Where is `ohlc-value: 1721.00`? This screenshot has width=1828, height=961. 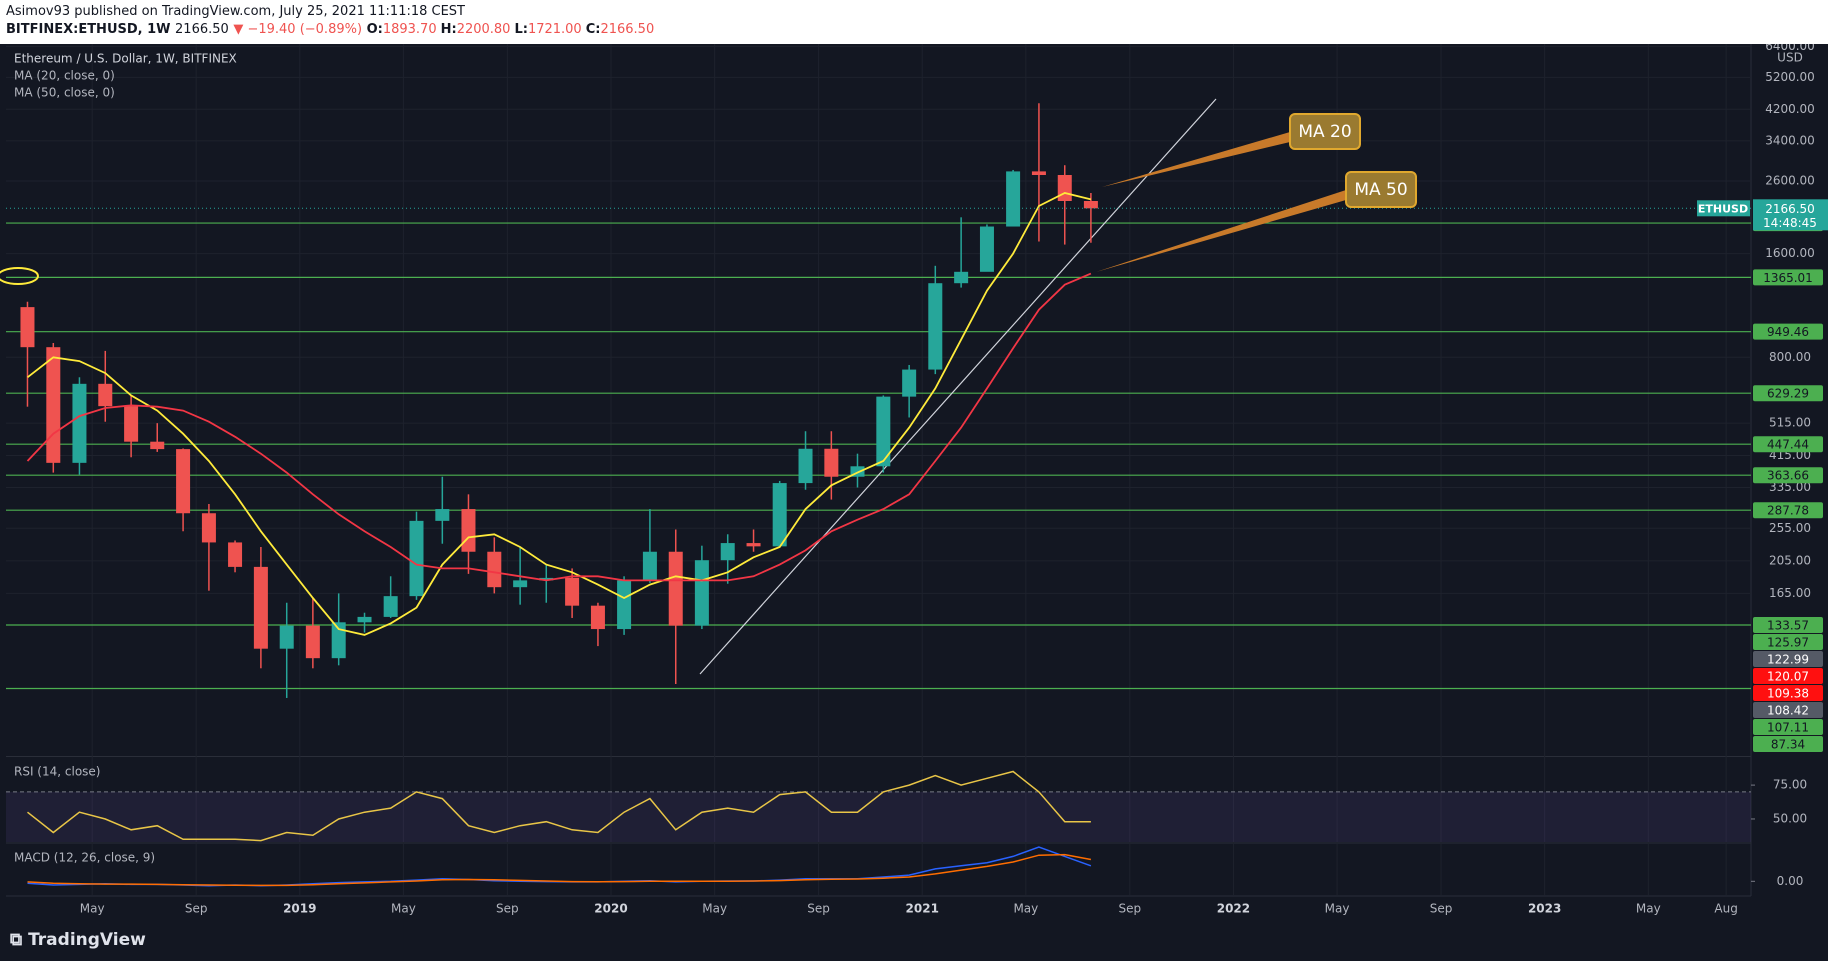
ohlc-value: 1721.00 is located at coordinates (554, 29).